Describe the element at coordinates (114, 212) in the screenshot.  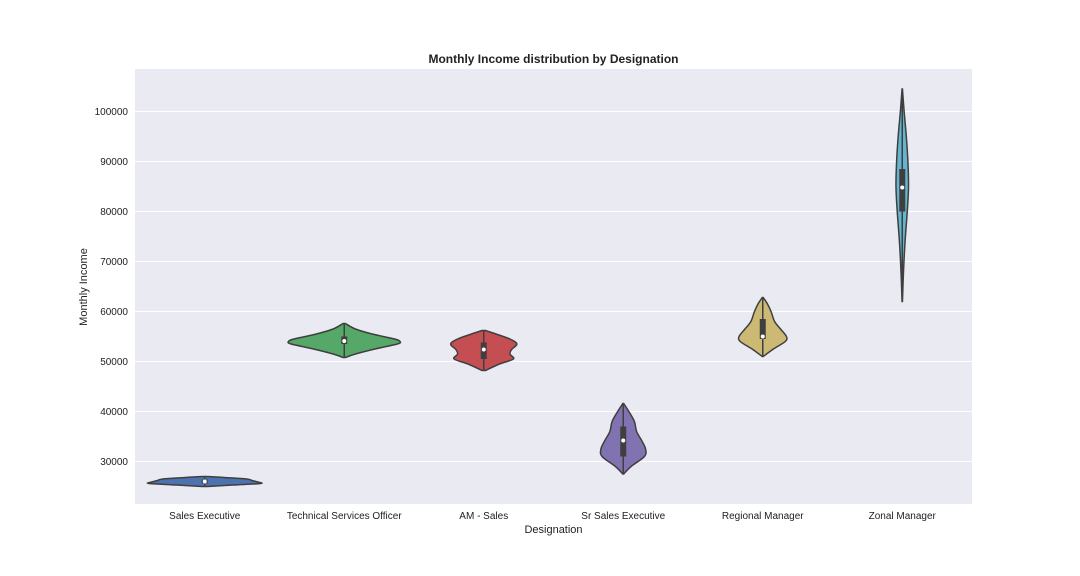
I see `y-tick-label: 80000` at that location.